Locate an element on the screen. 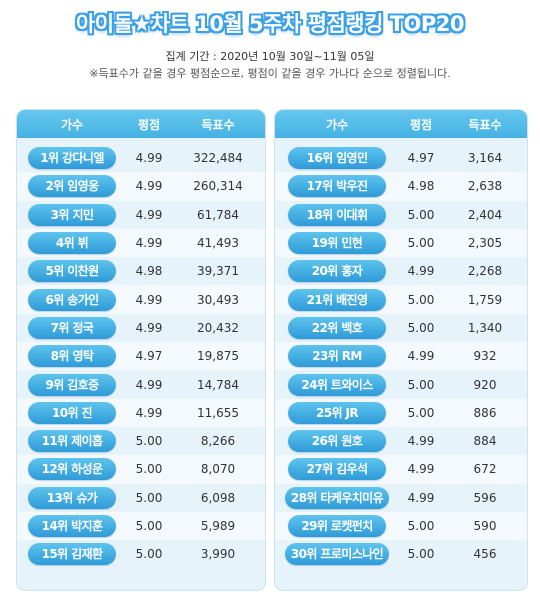 Image resolution: width=540 pixels, height=601 pixels. artist-rank-pill: 15위 김재환 is located at coordinates (72, 554).